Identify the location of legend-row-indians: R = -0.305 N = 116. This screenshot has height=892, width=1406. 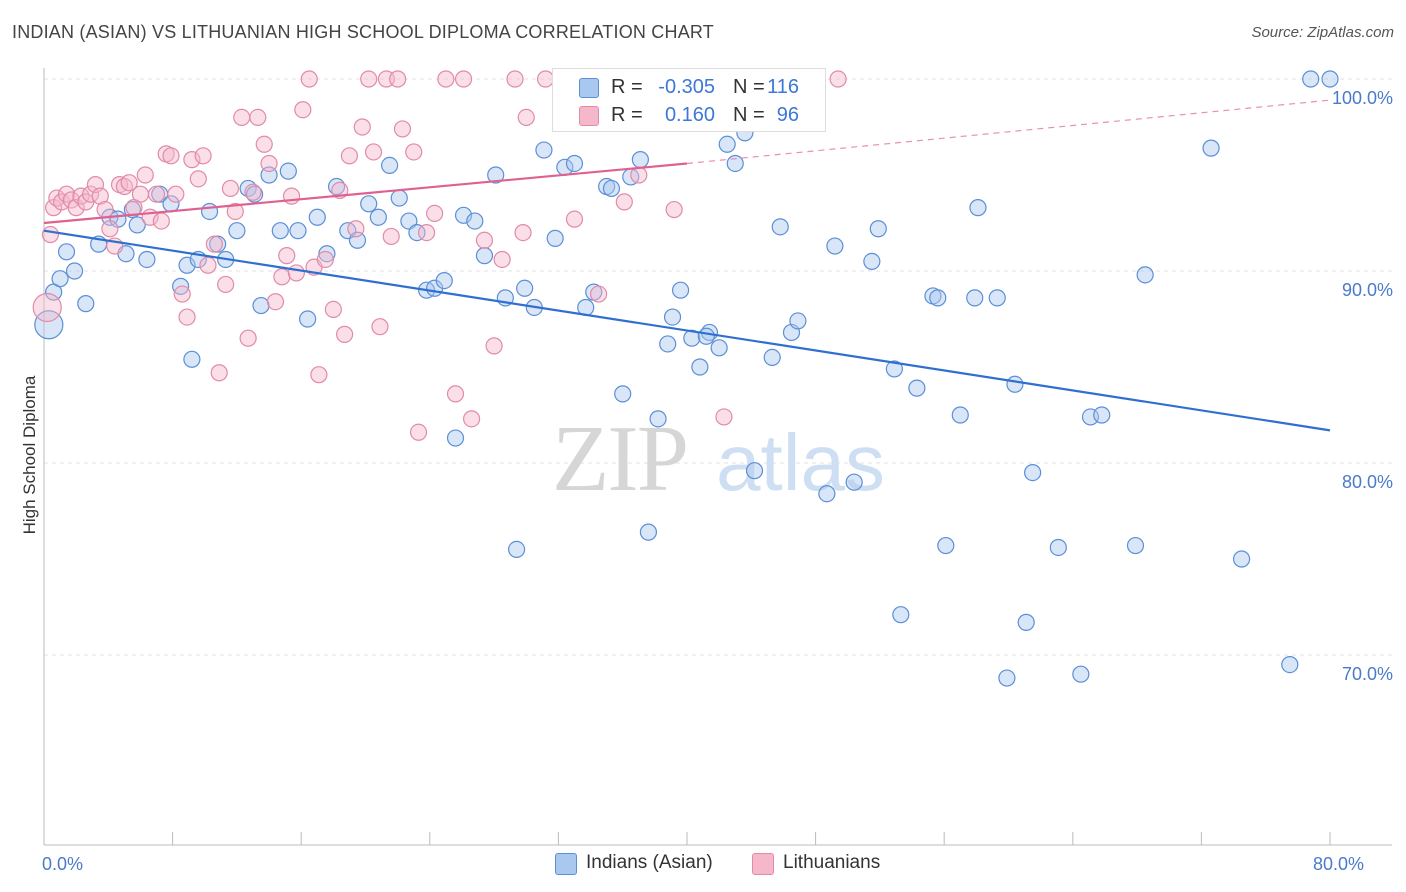
(689, 87).